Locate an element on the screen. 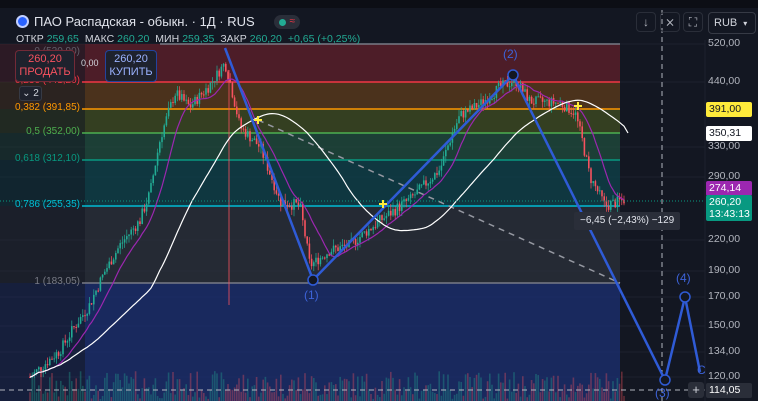  symbol-logo is located at coordinates (22, 21).